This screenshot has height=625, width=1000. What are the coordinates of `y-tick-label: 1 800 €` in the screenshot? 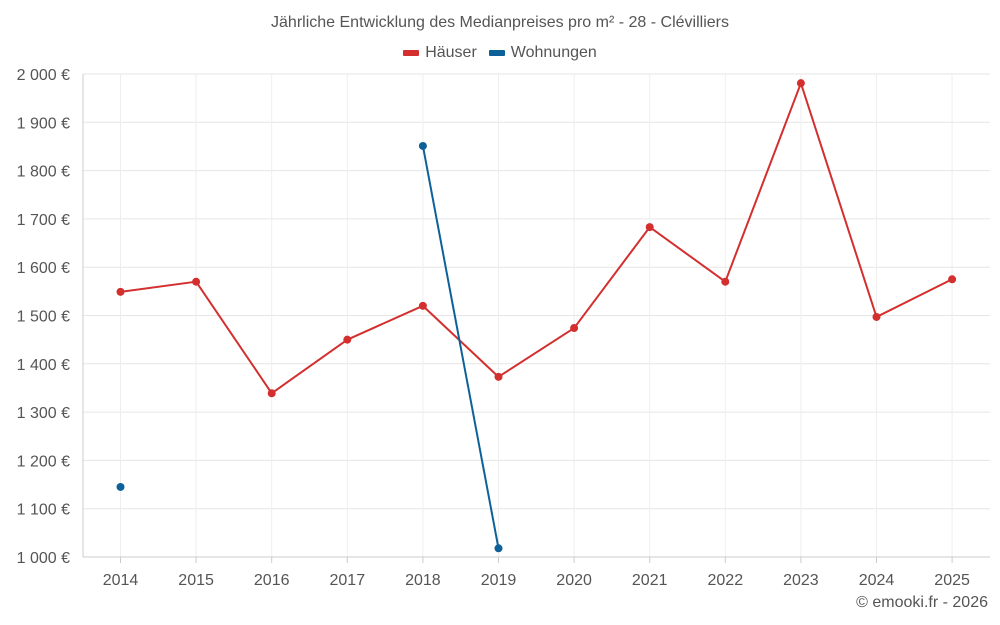 It's located at (43, 172).